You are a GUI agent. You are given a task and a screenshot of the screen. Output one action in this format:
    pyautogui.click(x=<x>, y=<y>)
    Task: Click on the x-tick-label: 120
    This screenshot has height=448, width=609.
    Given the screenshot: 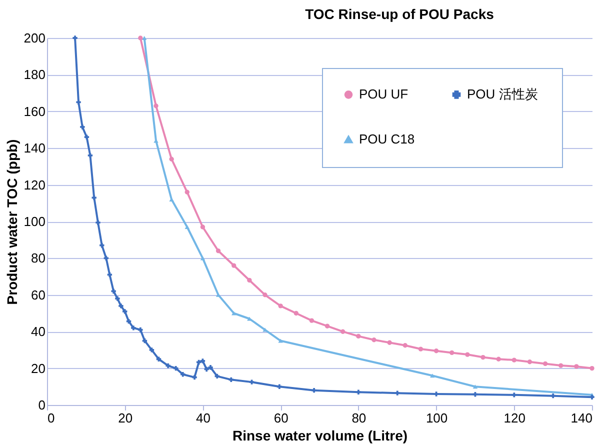 What is the action you would take?
    pyautogui.click(x=515, y=418)
    